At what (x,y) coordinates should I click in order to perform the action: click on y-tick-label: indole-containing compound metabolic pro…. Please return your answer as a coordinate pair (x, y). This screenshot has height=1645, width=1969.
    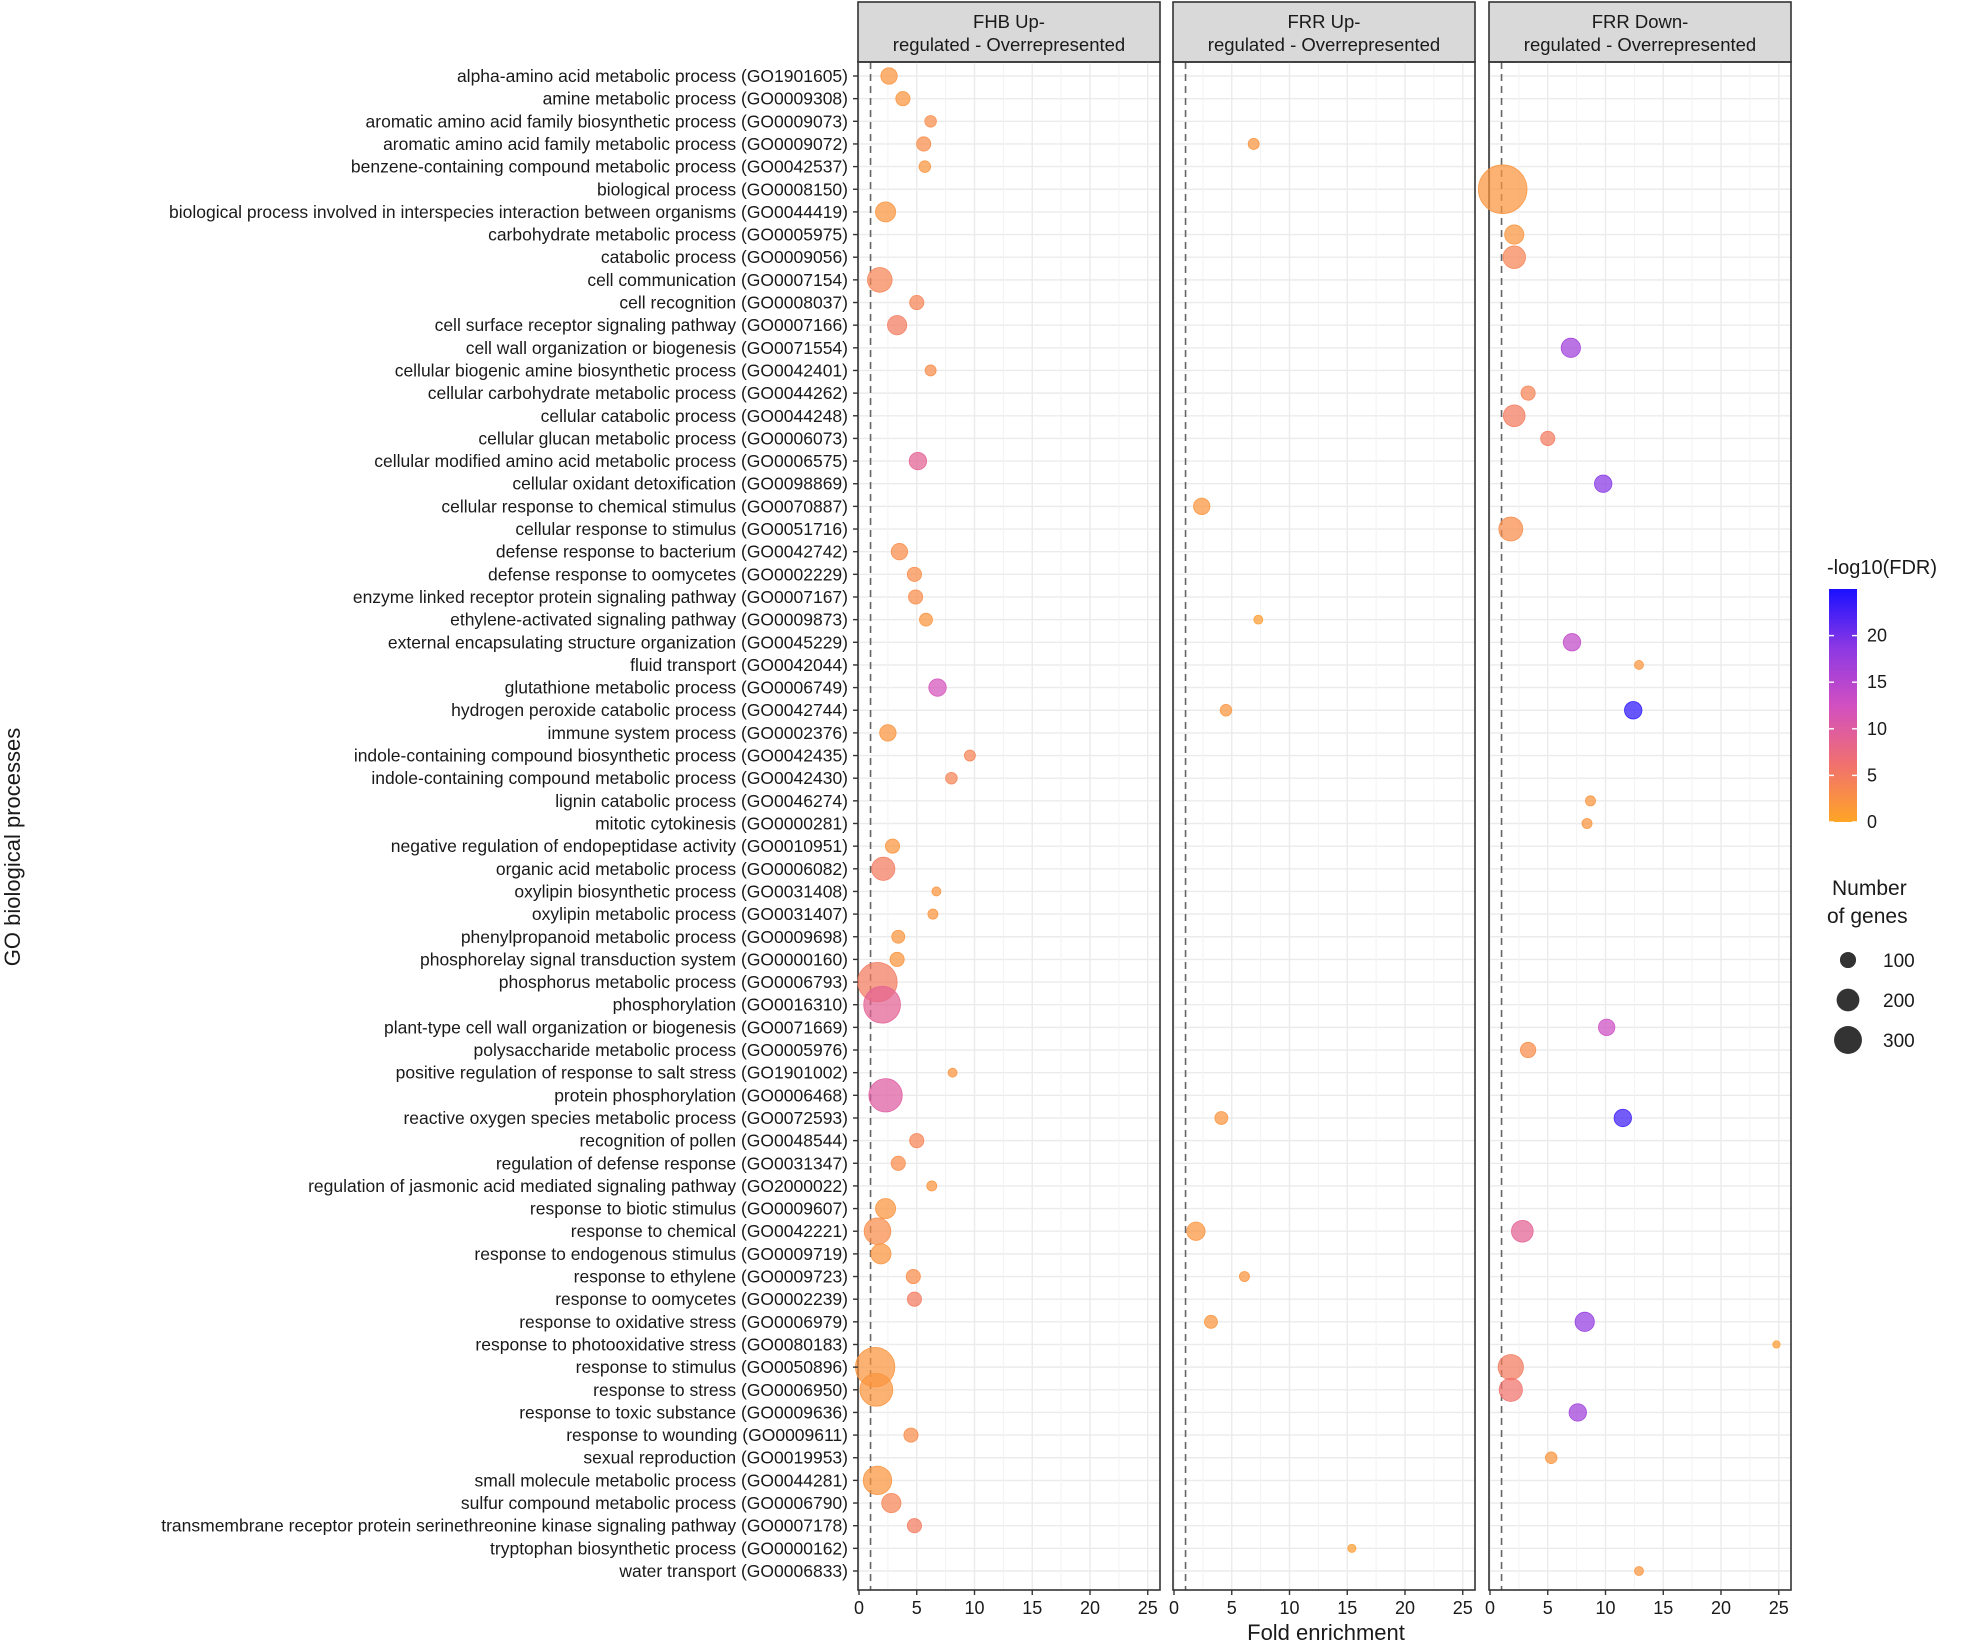
    Looking at the image, I should click on (609, 778).